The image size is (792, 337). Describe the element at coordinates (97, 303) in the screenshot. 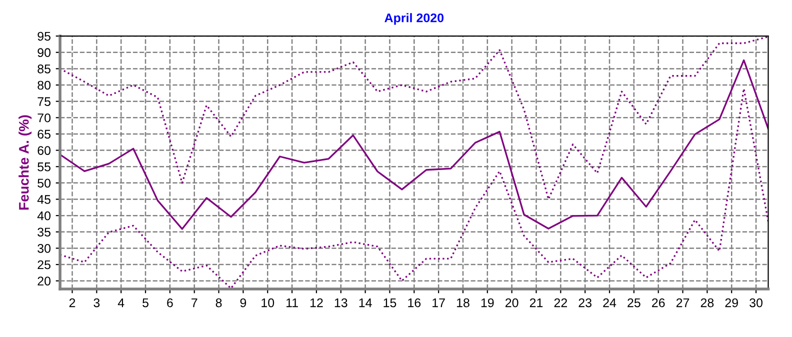

I see `x-tick-label: 3` at that location.